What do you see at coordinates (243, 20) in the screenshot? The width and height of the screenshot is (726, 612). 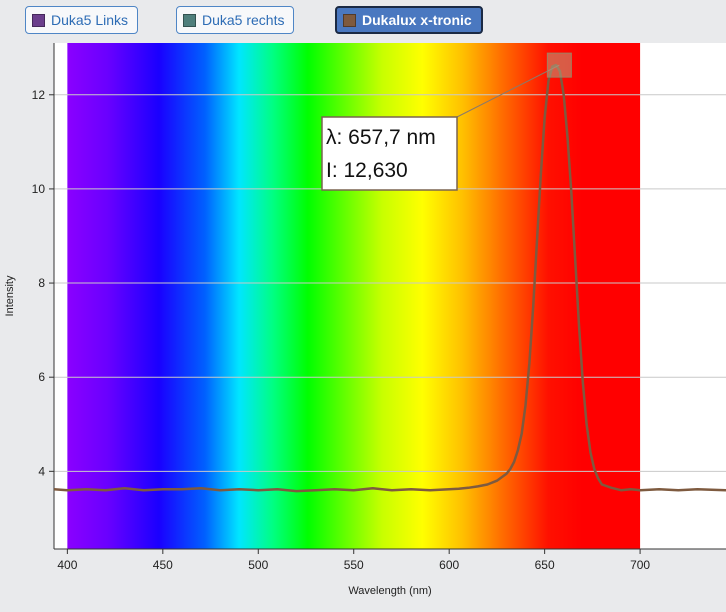 I see `legend-label: Duka5 rechts` at bounding box center [243, 20].